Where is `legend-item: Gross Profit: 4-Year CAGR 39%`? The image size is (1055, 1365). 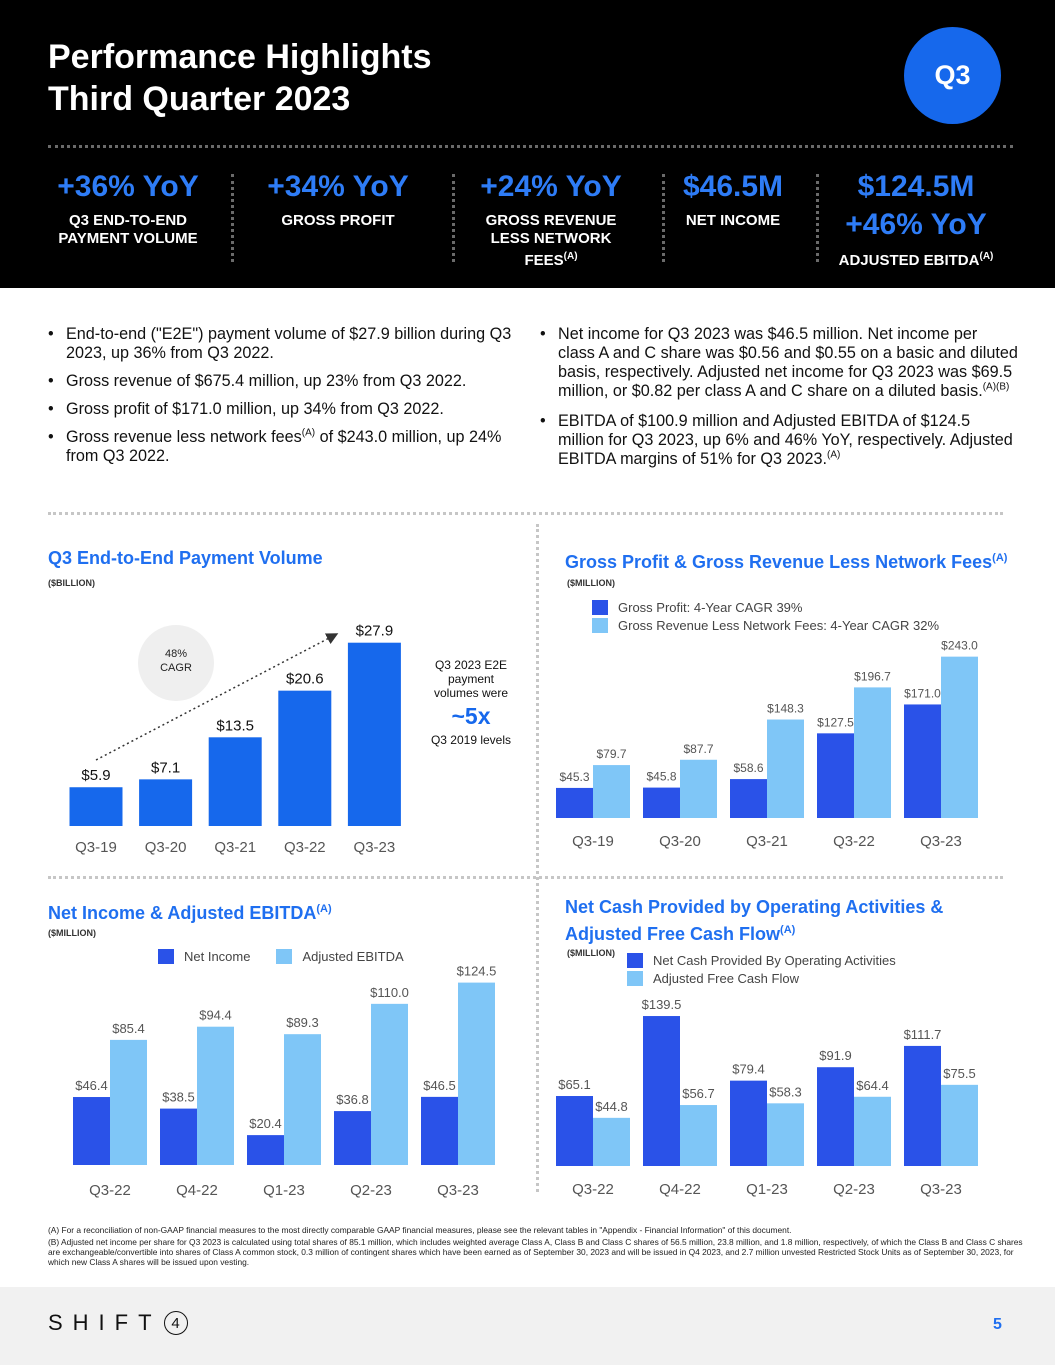
legend-item: Gross Profit: 4-Year CAGR 39% is located at coordinates (765, 607).